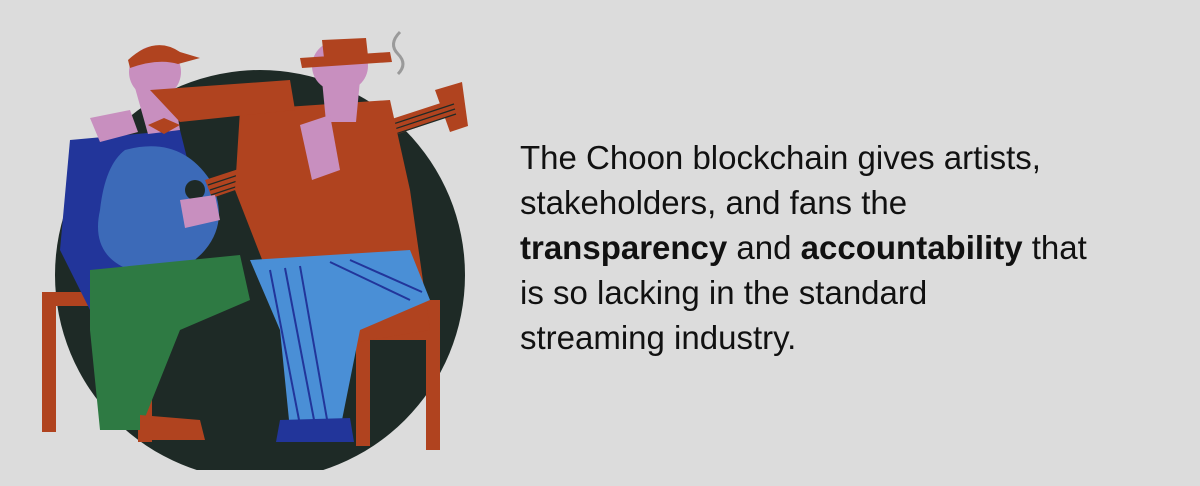 The height and width of the screenshot is (486, 1200). I want to click on guitar-soundhole, so click(195, 190).